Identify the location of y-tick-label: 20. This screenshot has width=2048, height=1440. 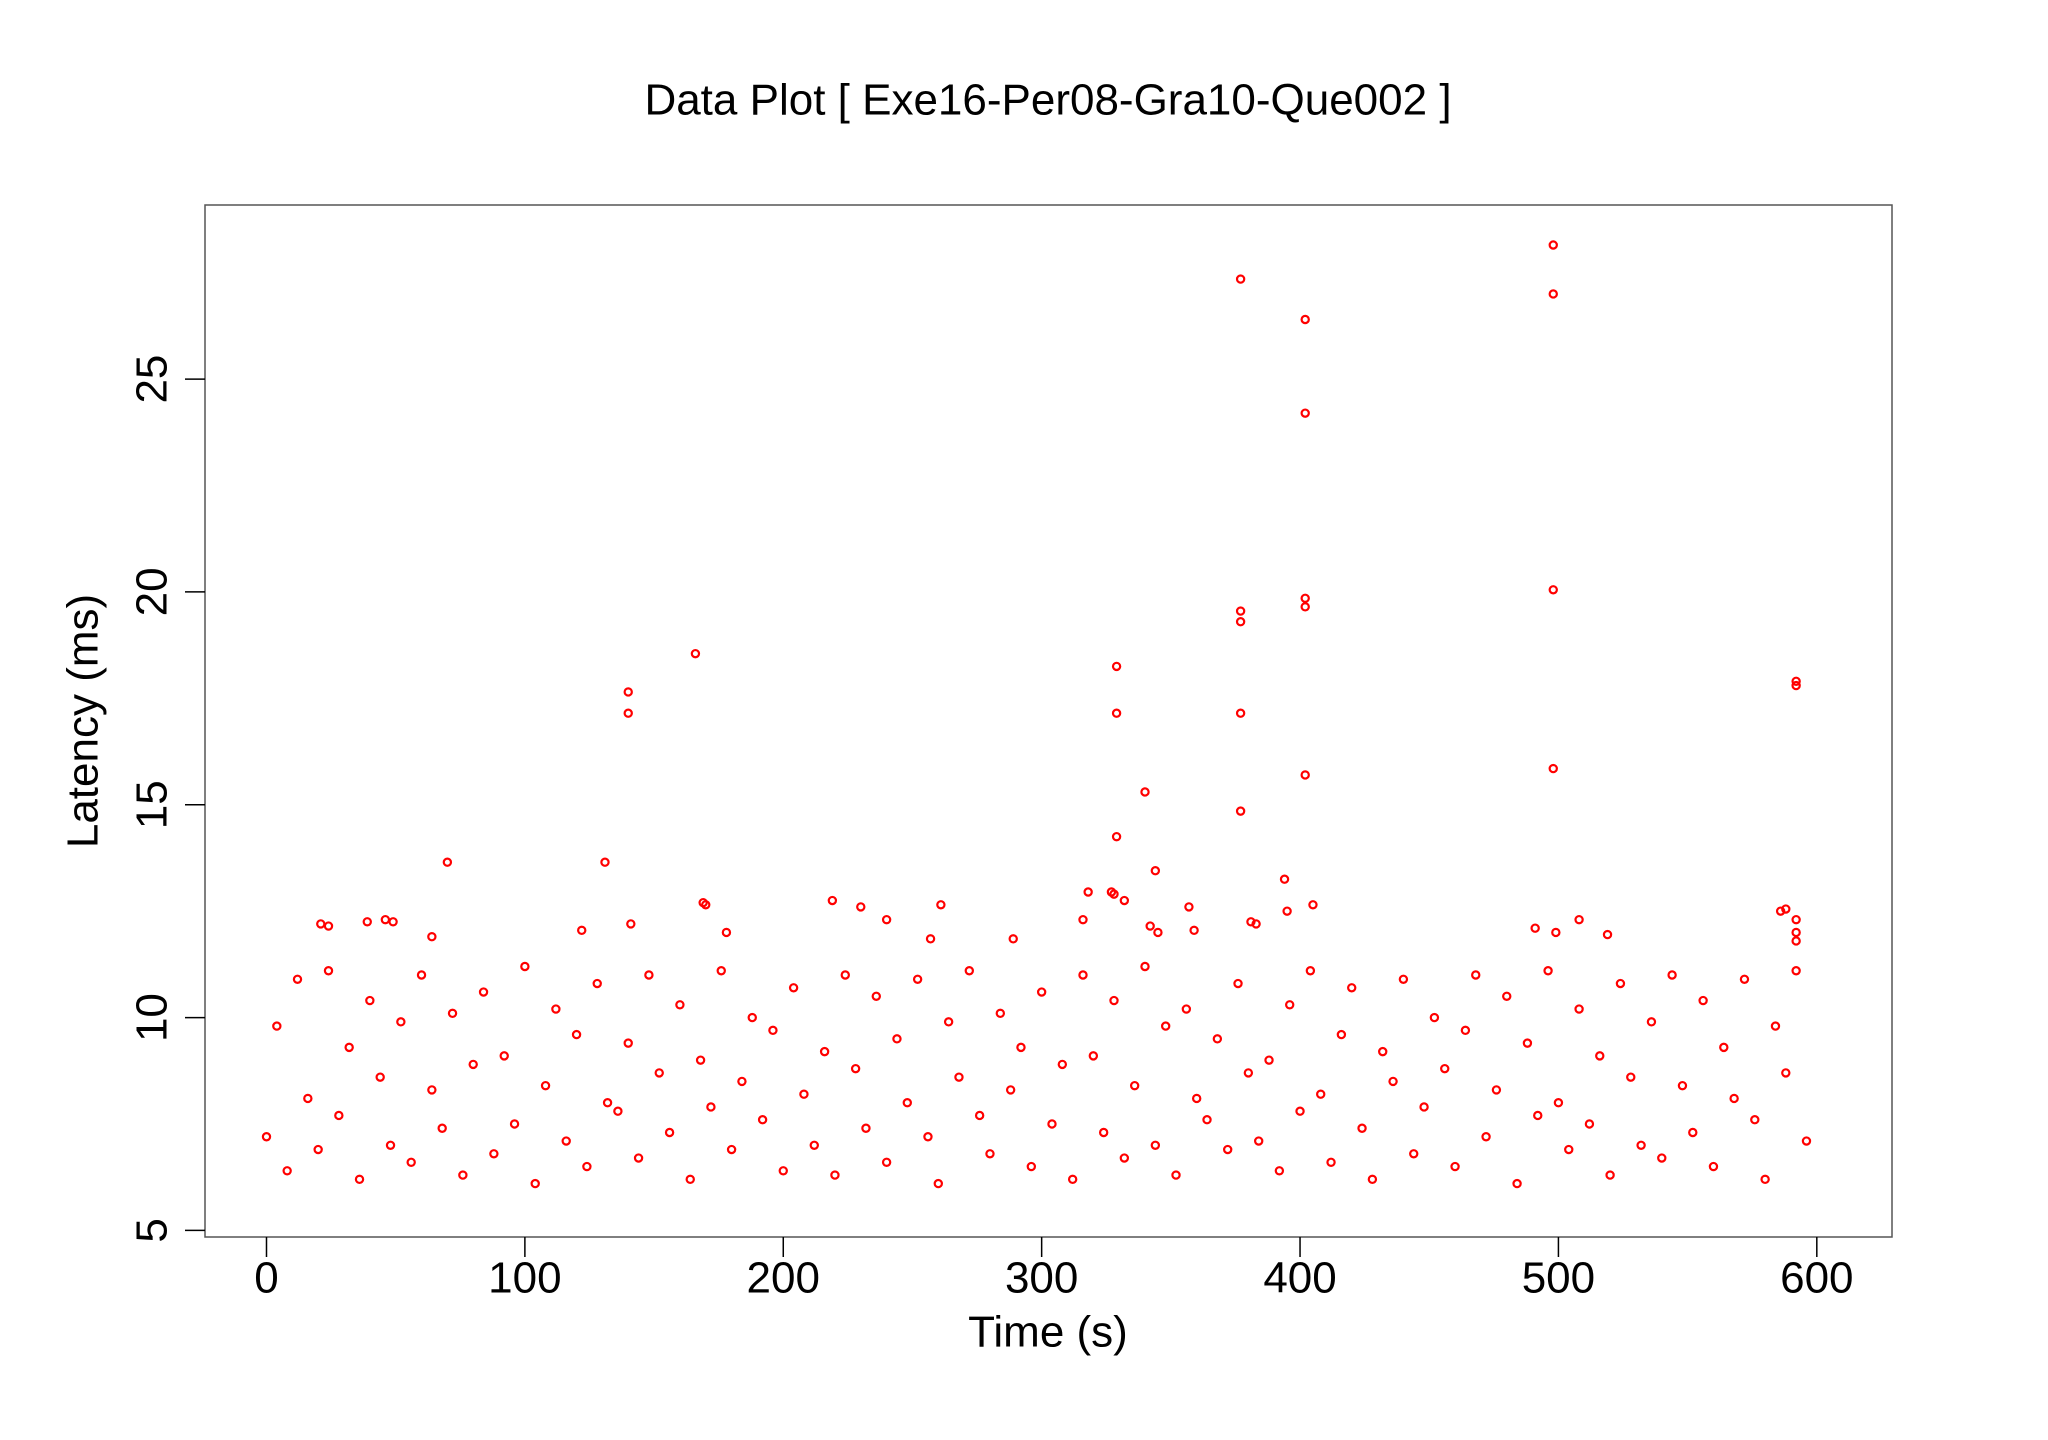
(152, 591).